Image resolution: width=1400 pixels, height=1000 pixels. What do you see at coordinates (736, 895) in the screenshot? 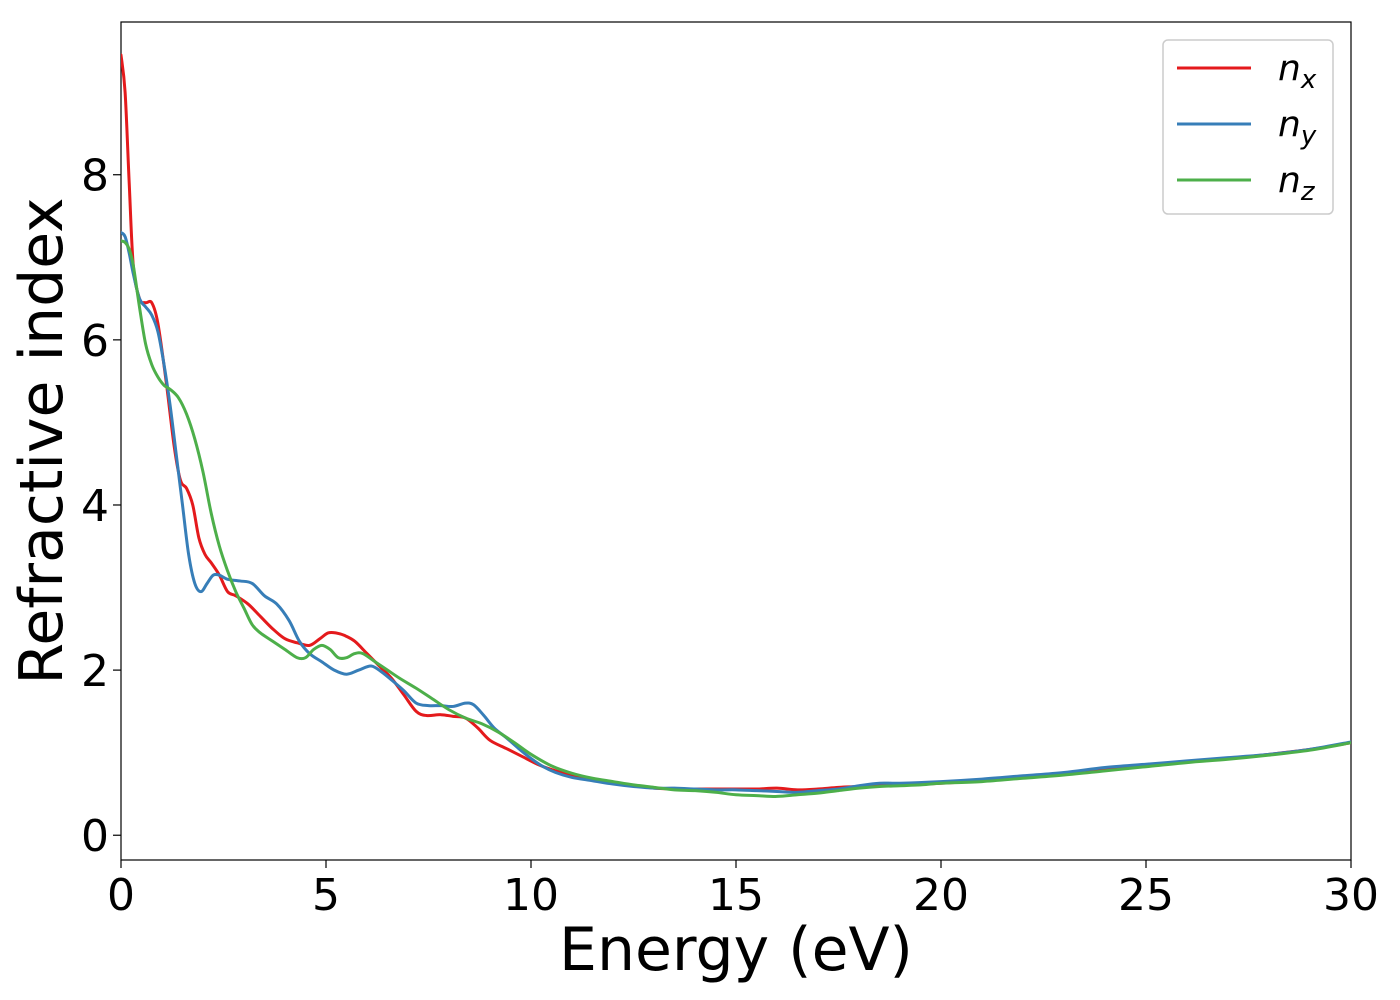
I see `x-tick-label: 15` at bounding box center [736, 895].